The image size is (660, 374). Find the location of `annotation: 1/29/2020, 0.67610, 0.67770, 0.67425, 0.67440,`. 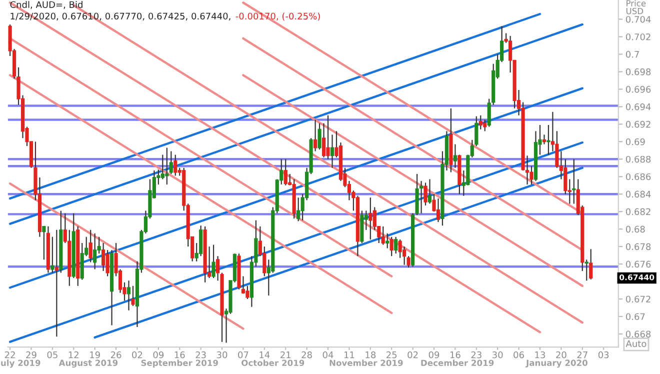

annotation: 1/29/2020, 0.67610, 0.67770, 0.67425, 0.67440, is located at coordinates (120, 16).